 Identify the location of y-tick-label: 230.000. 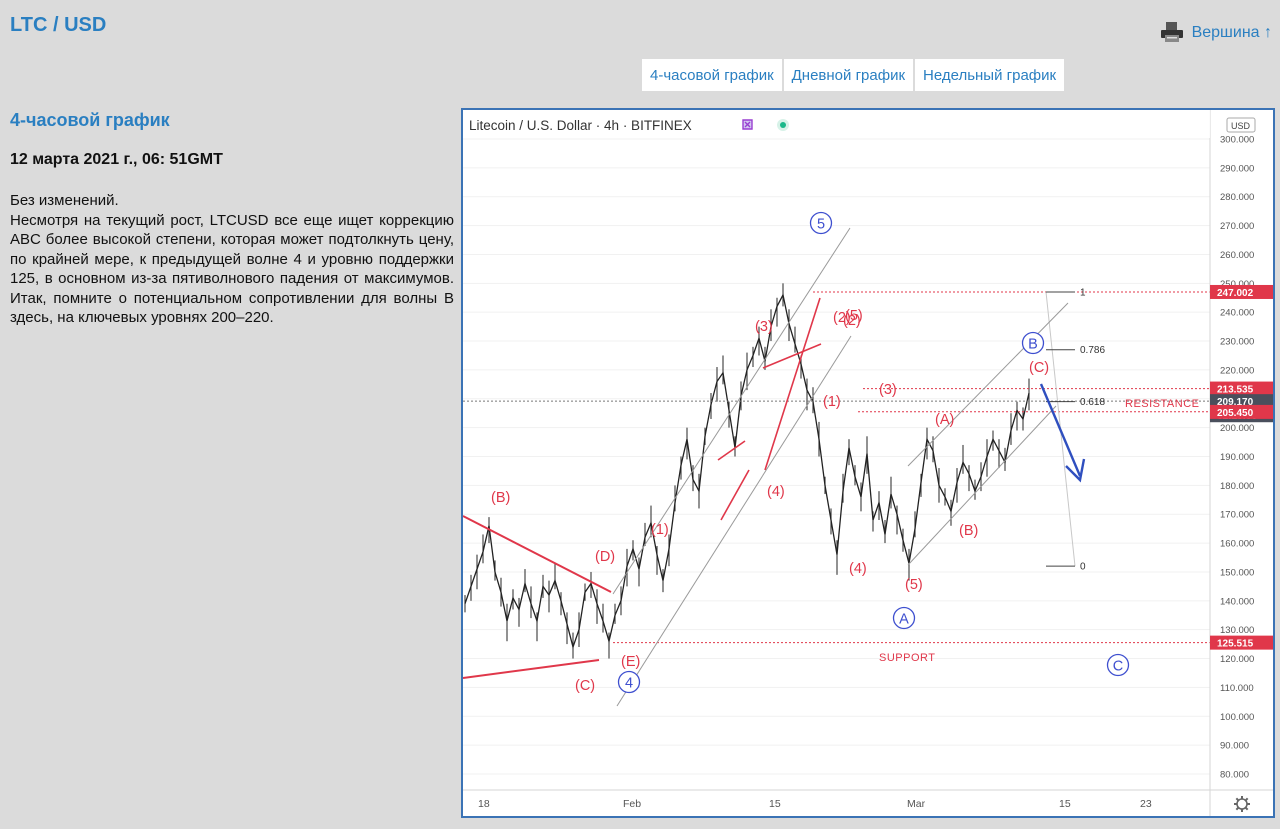
(1237, 342).